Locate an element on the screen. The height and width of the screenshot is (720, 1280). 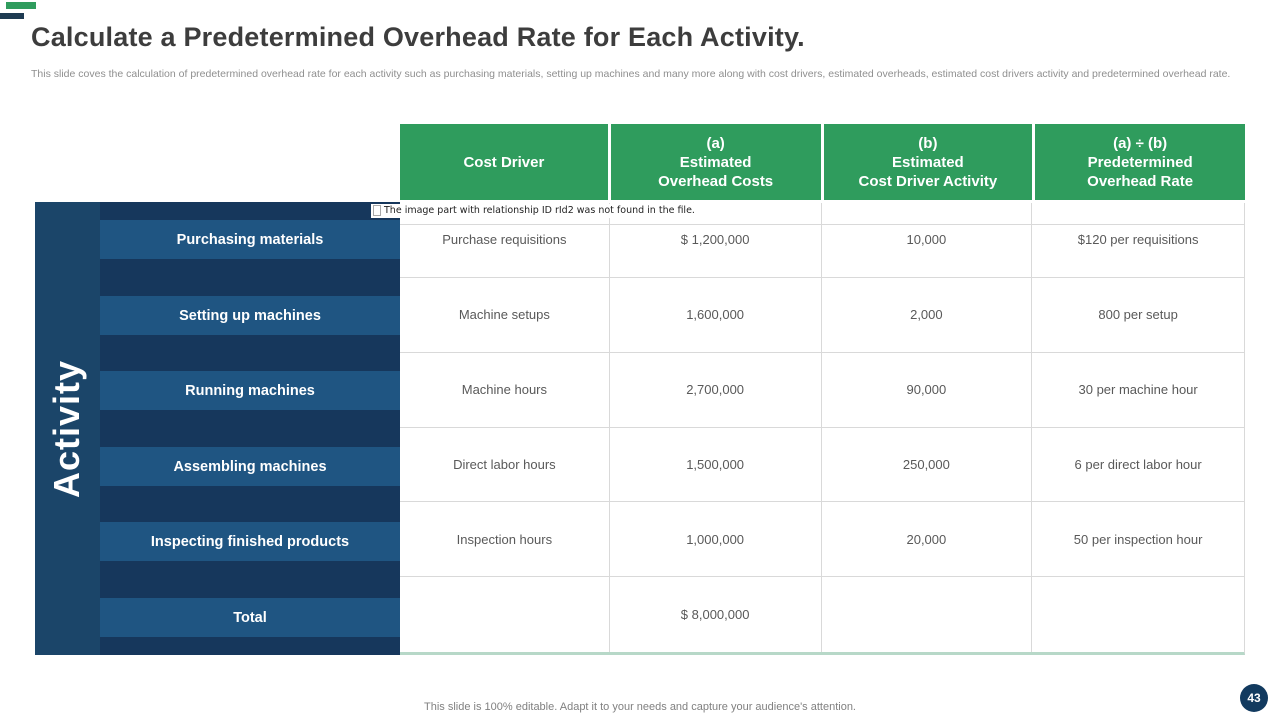
table-cell: 50 per inspection hour is located at coordinates (1138, 540).